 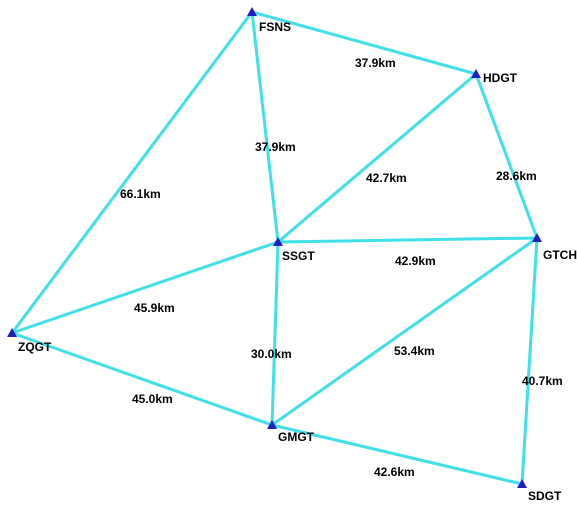 What do you see at coordinates (516, 176) in the screenshot?
I see `distance-label: 28.6km` at bounding box center [516, 176].